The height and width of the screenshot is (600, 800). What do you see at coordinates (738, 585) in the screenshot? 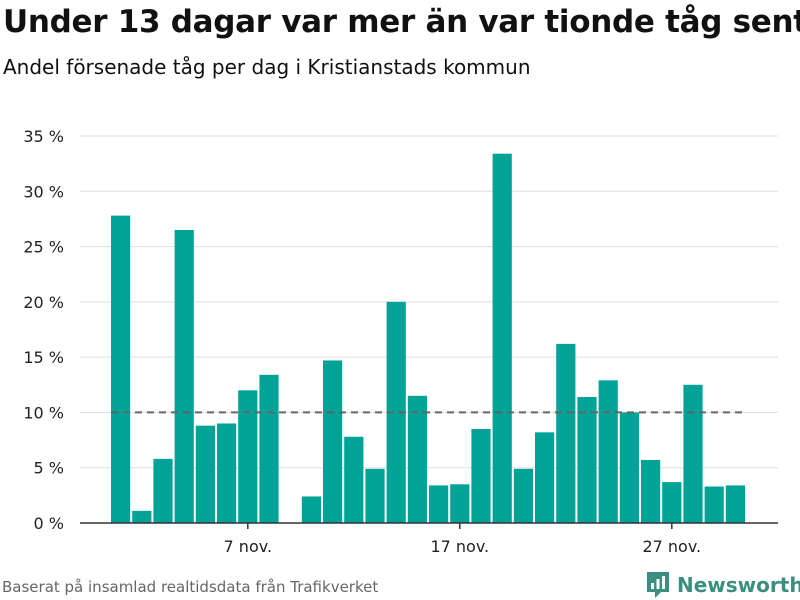
I see `brand-name: Newsworthy` at bounding box center [738, 585].